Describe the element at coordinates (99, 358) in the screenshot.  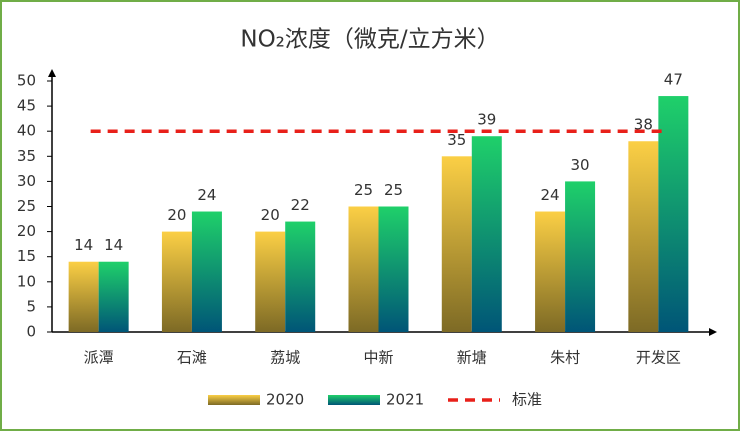
I see `x-tick-label: 派潭` at that location.